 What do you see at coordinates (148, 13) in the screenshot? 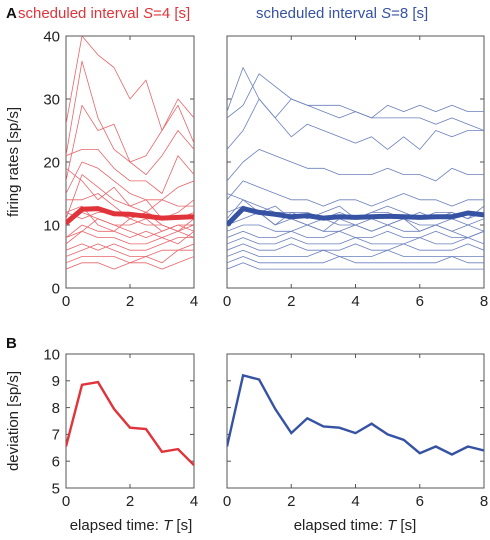
I see `header-left-var: S` at bounding box center [148, 13].